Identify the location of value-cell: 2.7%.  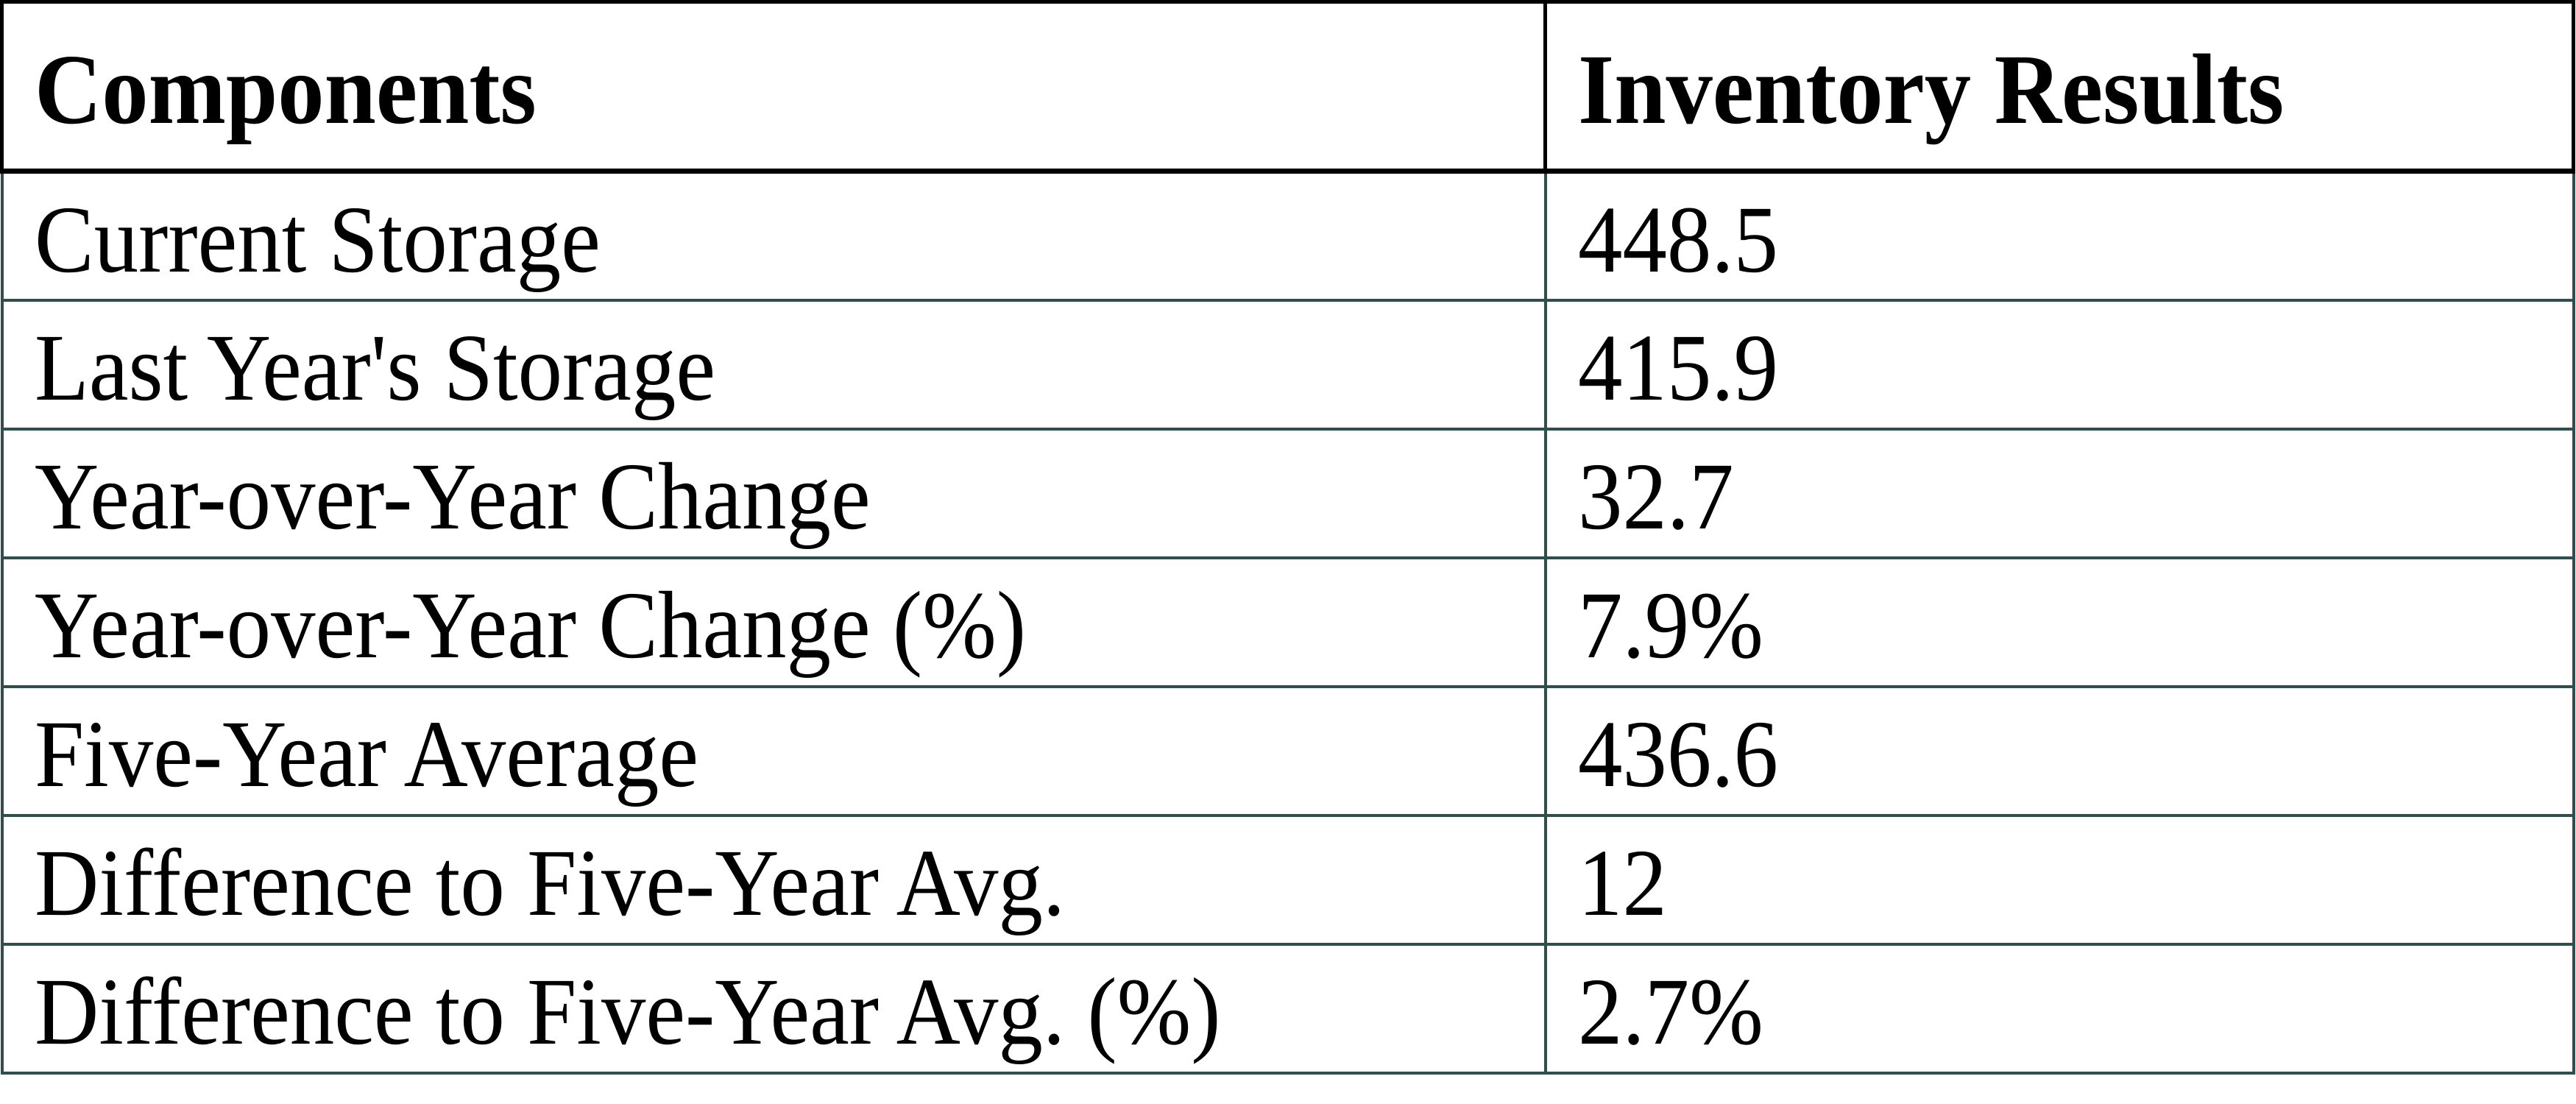
(2059, 1008).